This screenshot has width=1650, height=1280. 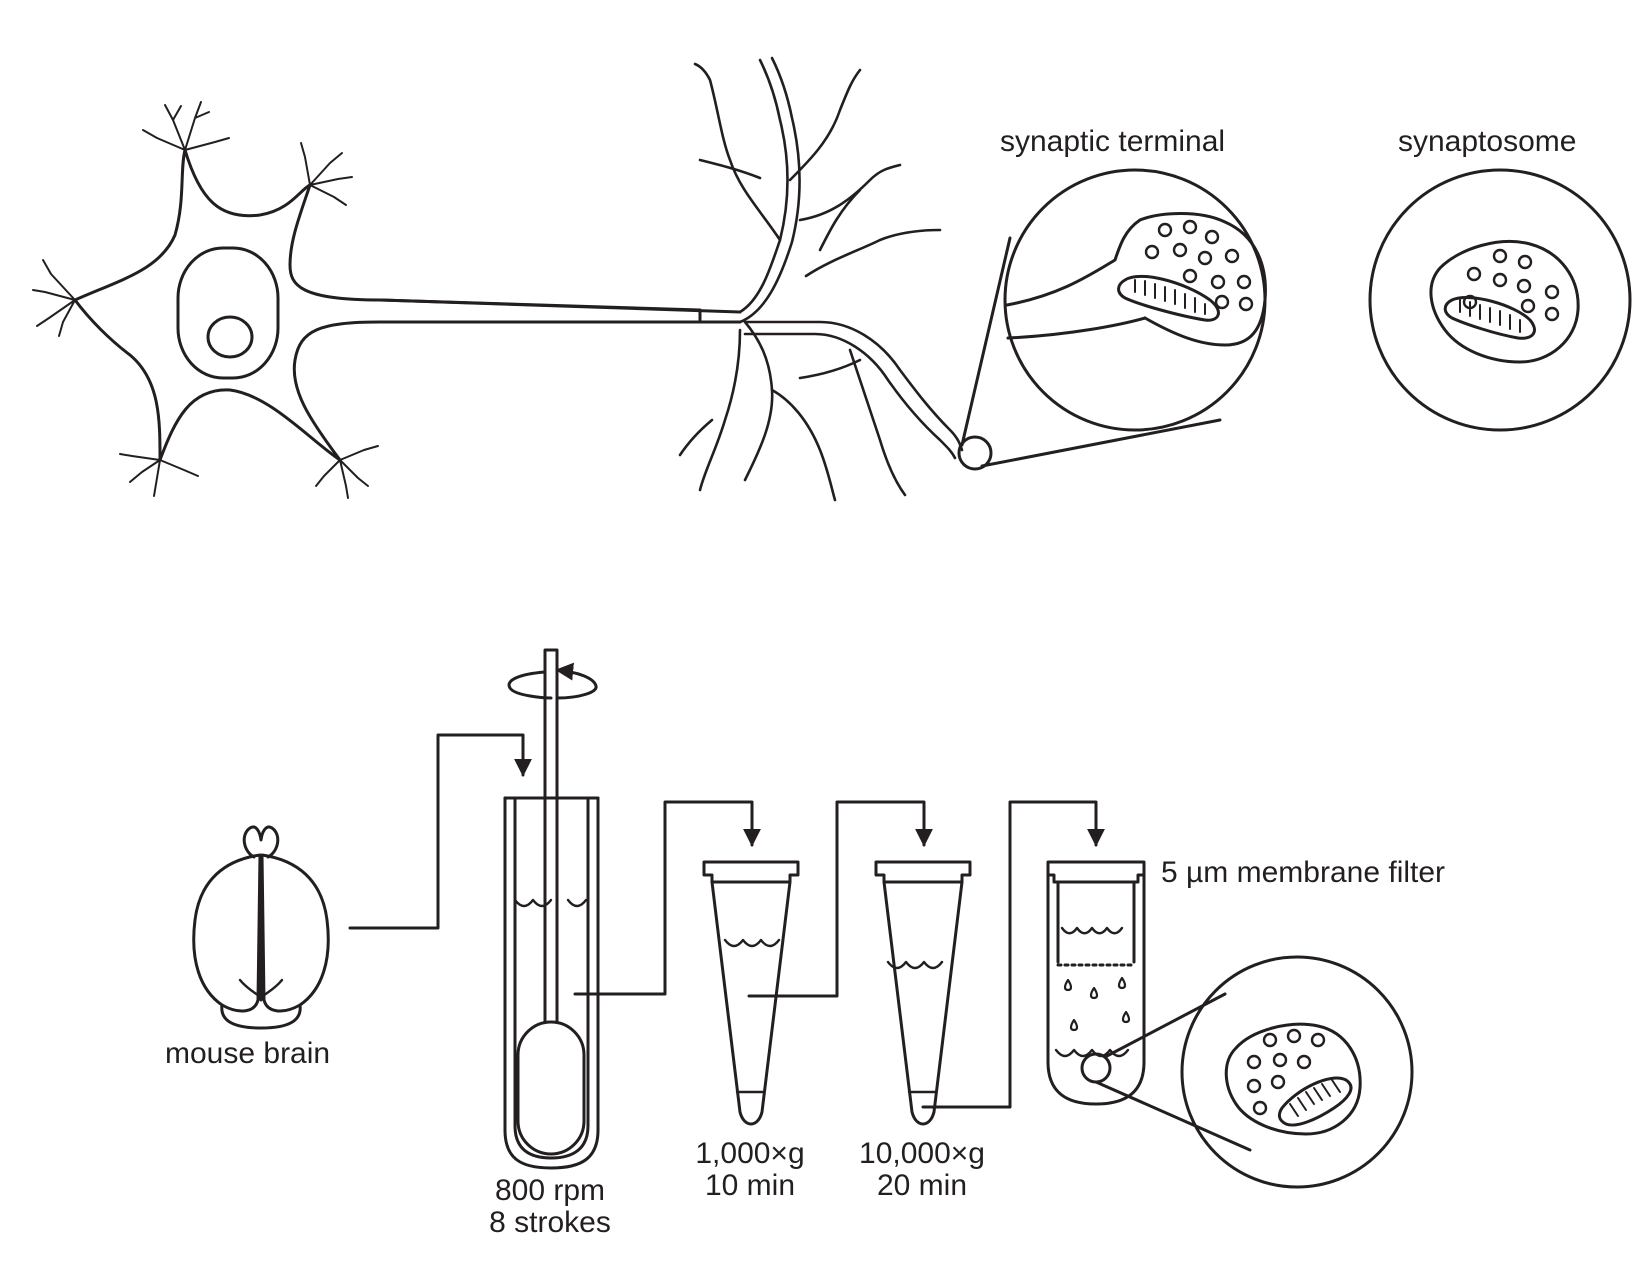 What do you see at coordinates (551, 836) in the screenshot?
I see `pestle-rod` at bounding box center [551, 836].